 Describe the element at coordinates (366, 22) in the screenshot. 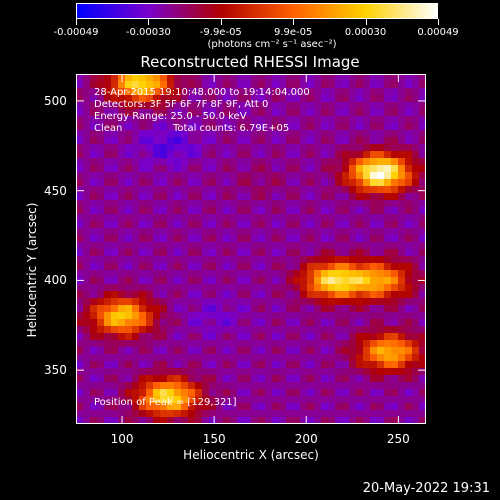

I see `colorbar-tick-mark` at that location.